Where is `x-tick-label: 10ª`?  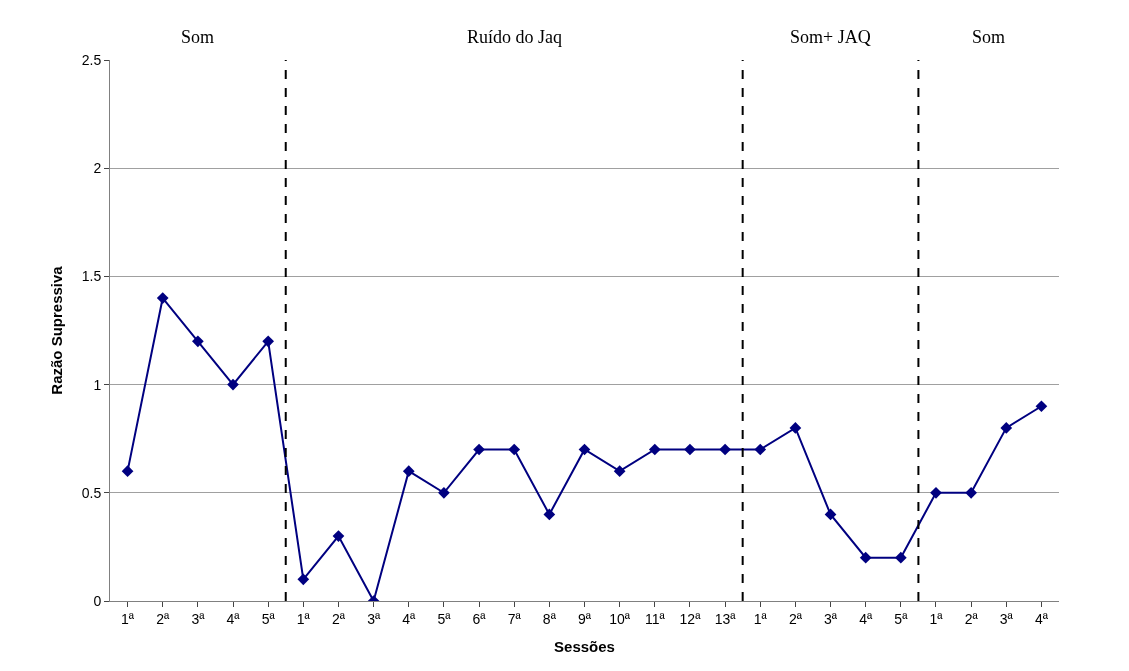
x-tick-label: 10ª is located at coordinates (620, 618).